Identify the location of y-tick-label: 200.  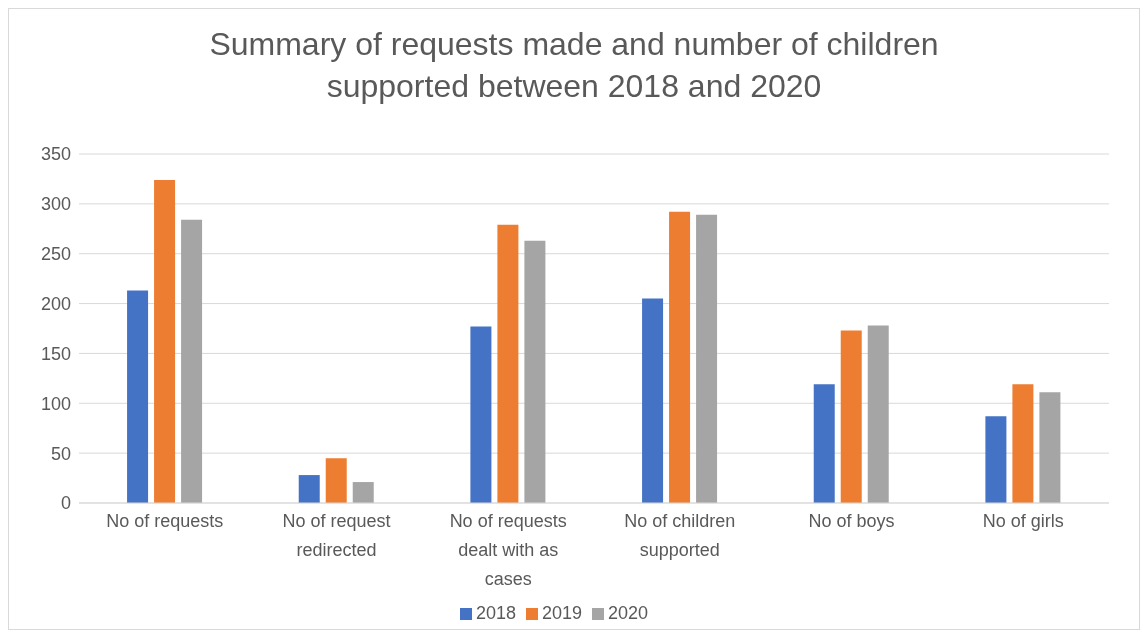
(55, 303).